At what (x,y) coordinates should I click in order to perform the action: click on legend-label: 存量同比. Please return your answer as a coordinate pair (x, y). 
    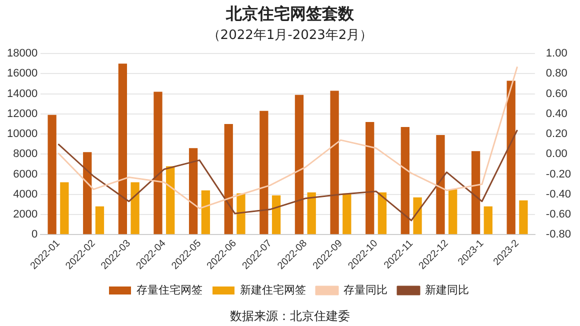
    Looking at the image, I should click on (366, 289).